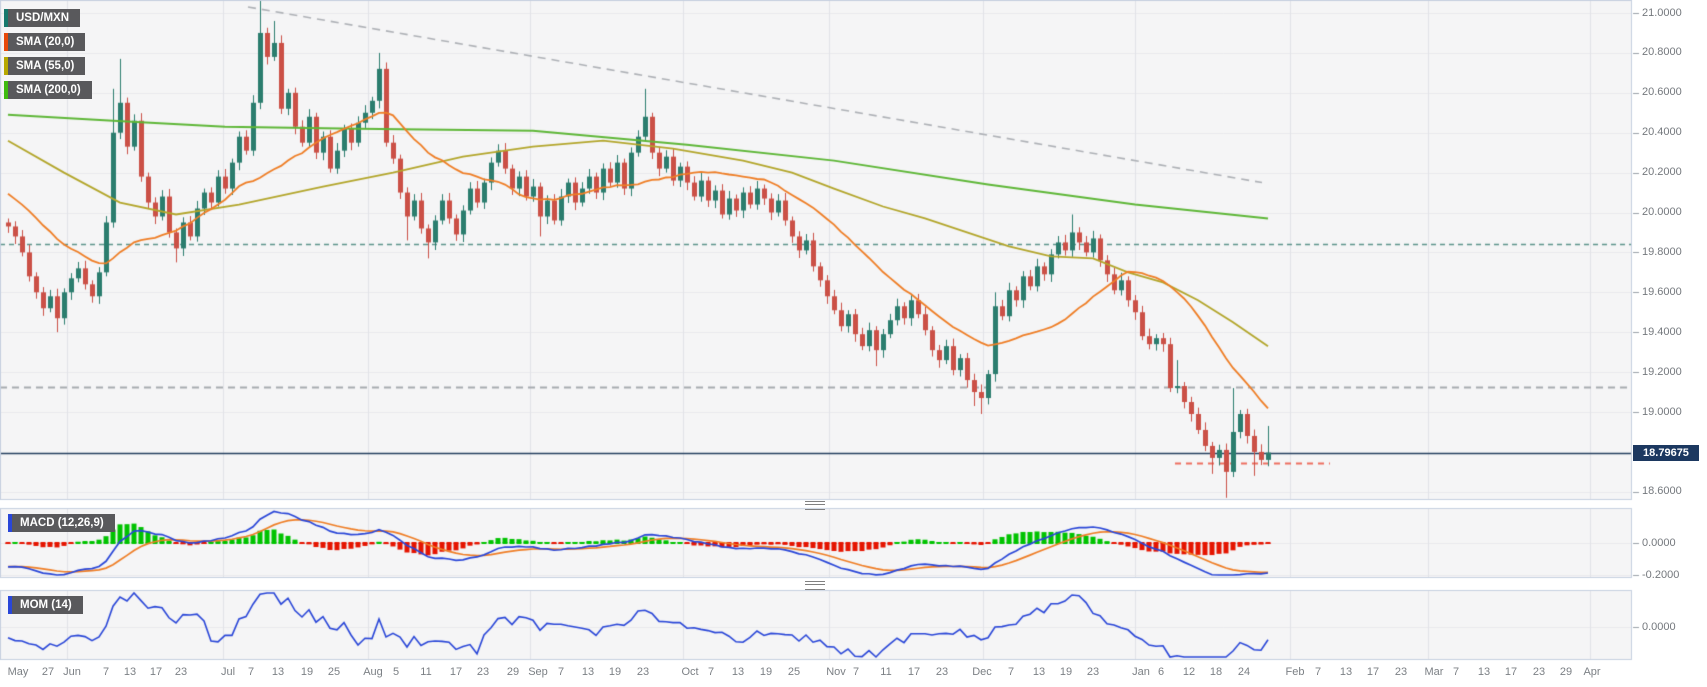 The image size is (1707, 687). I want to click on panel-resize-grip-mom, so click(815, 585).